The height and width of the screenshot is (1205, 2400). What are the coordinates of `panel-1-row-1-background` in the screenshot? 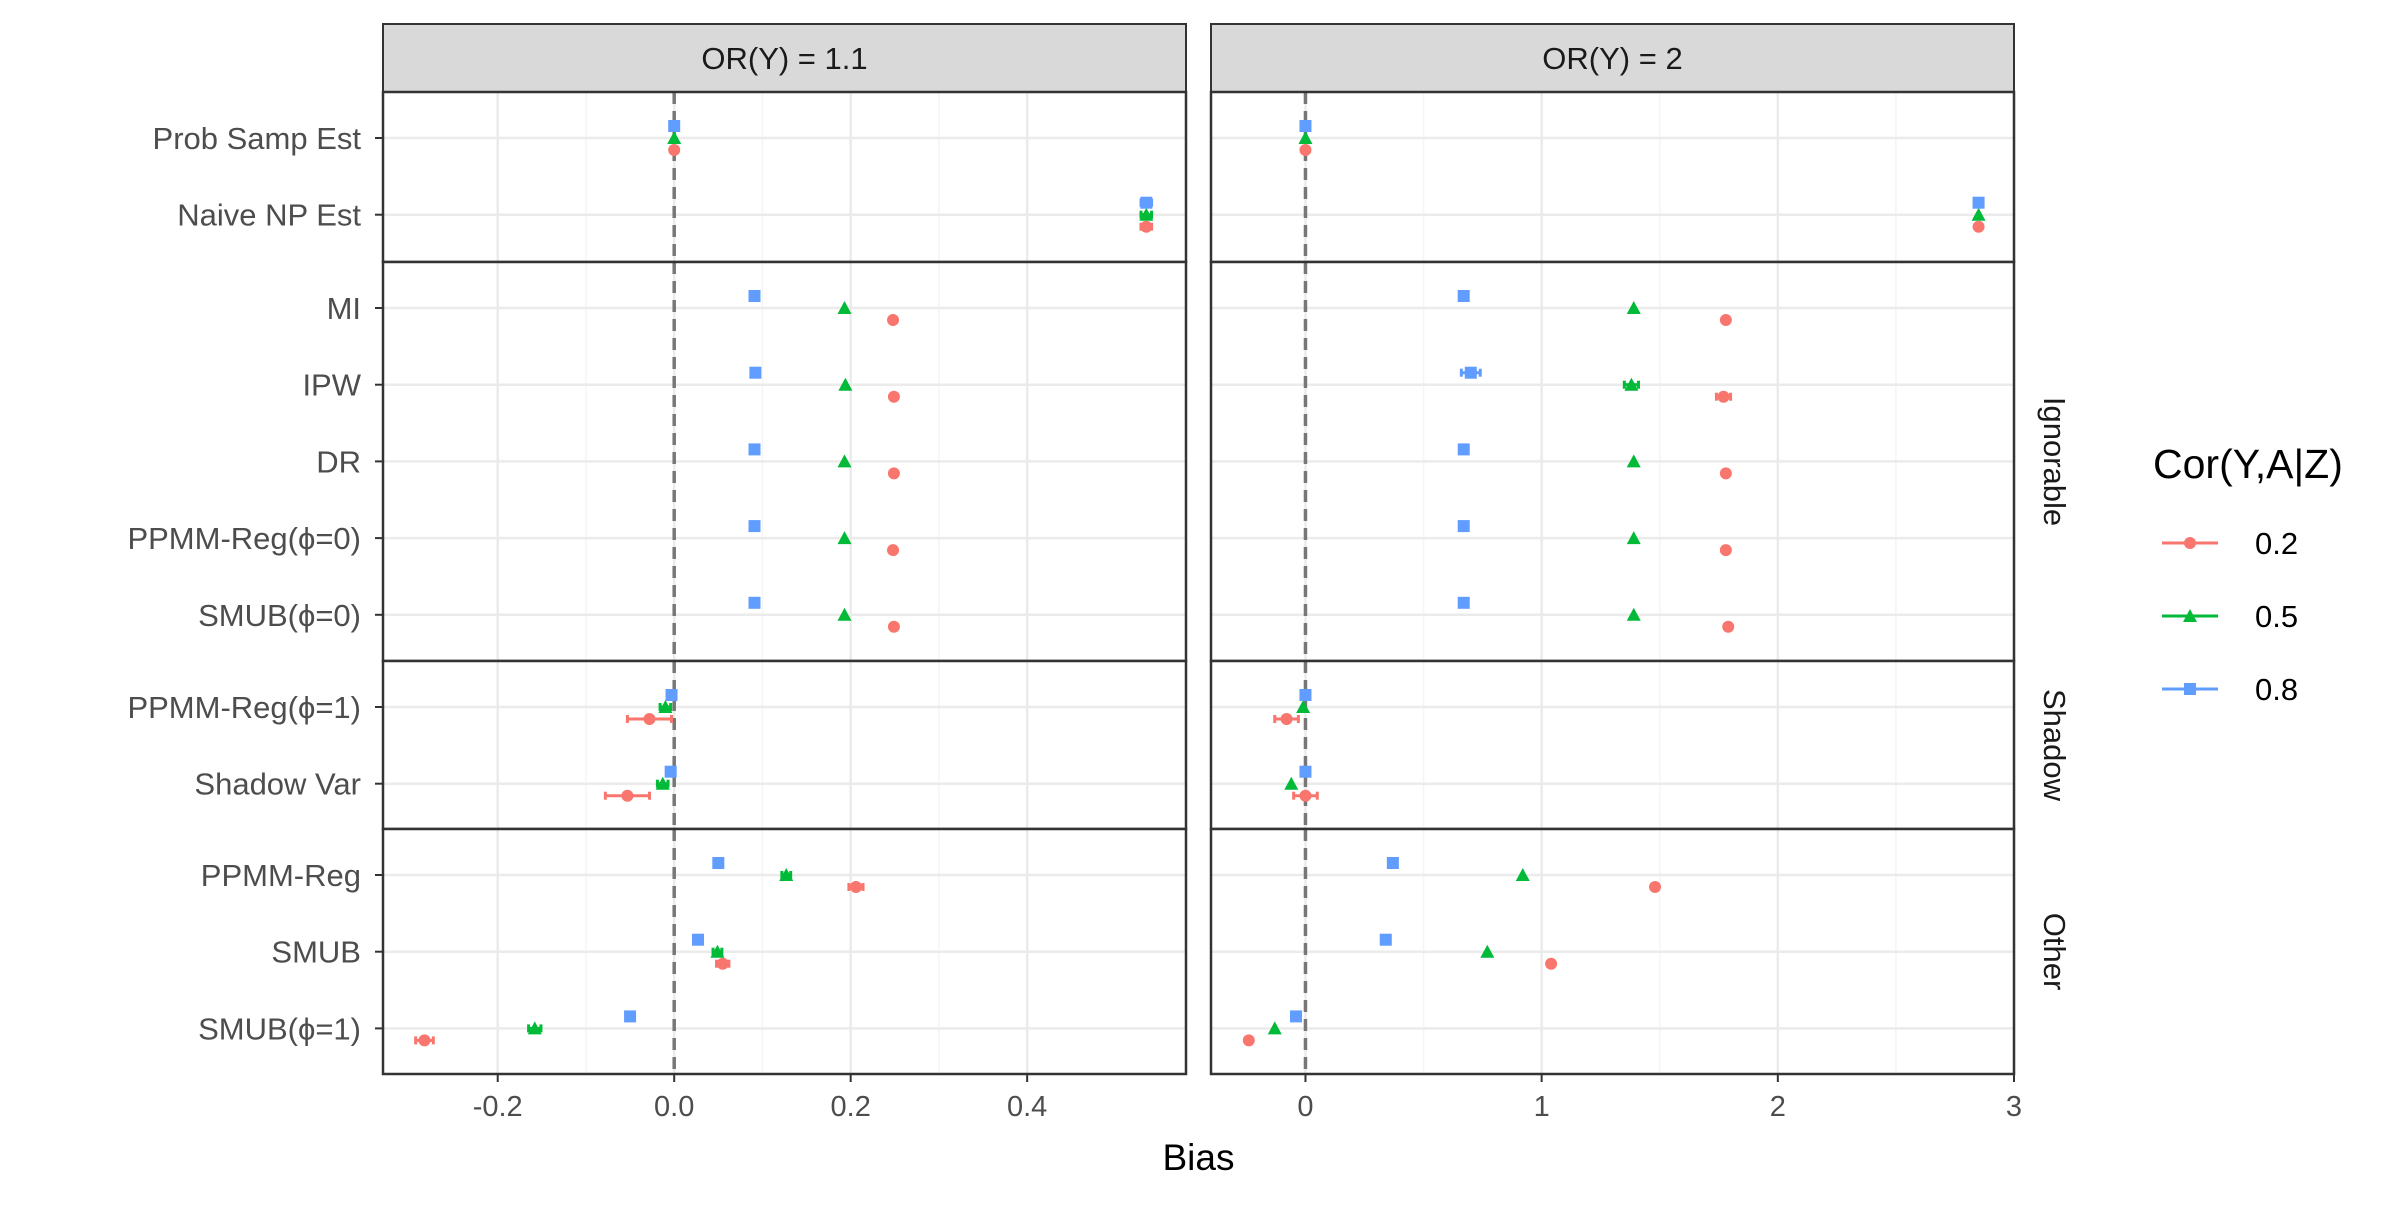 It's located at (784, 177).